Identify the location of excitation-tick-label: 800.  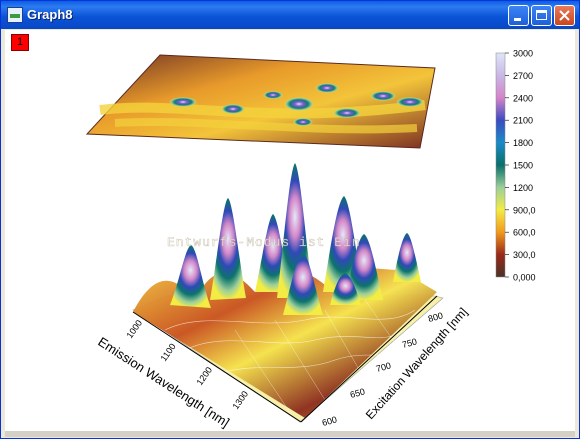
(435, 317).